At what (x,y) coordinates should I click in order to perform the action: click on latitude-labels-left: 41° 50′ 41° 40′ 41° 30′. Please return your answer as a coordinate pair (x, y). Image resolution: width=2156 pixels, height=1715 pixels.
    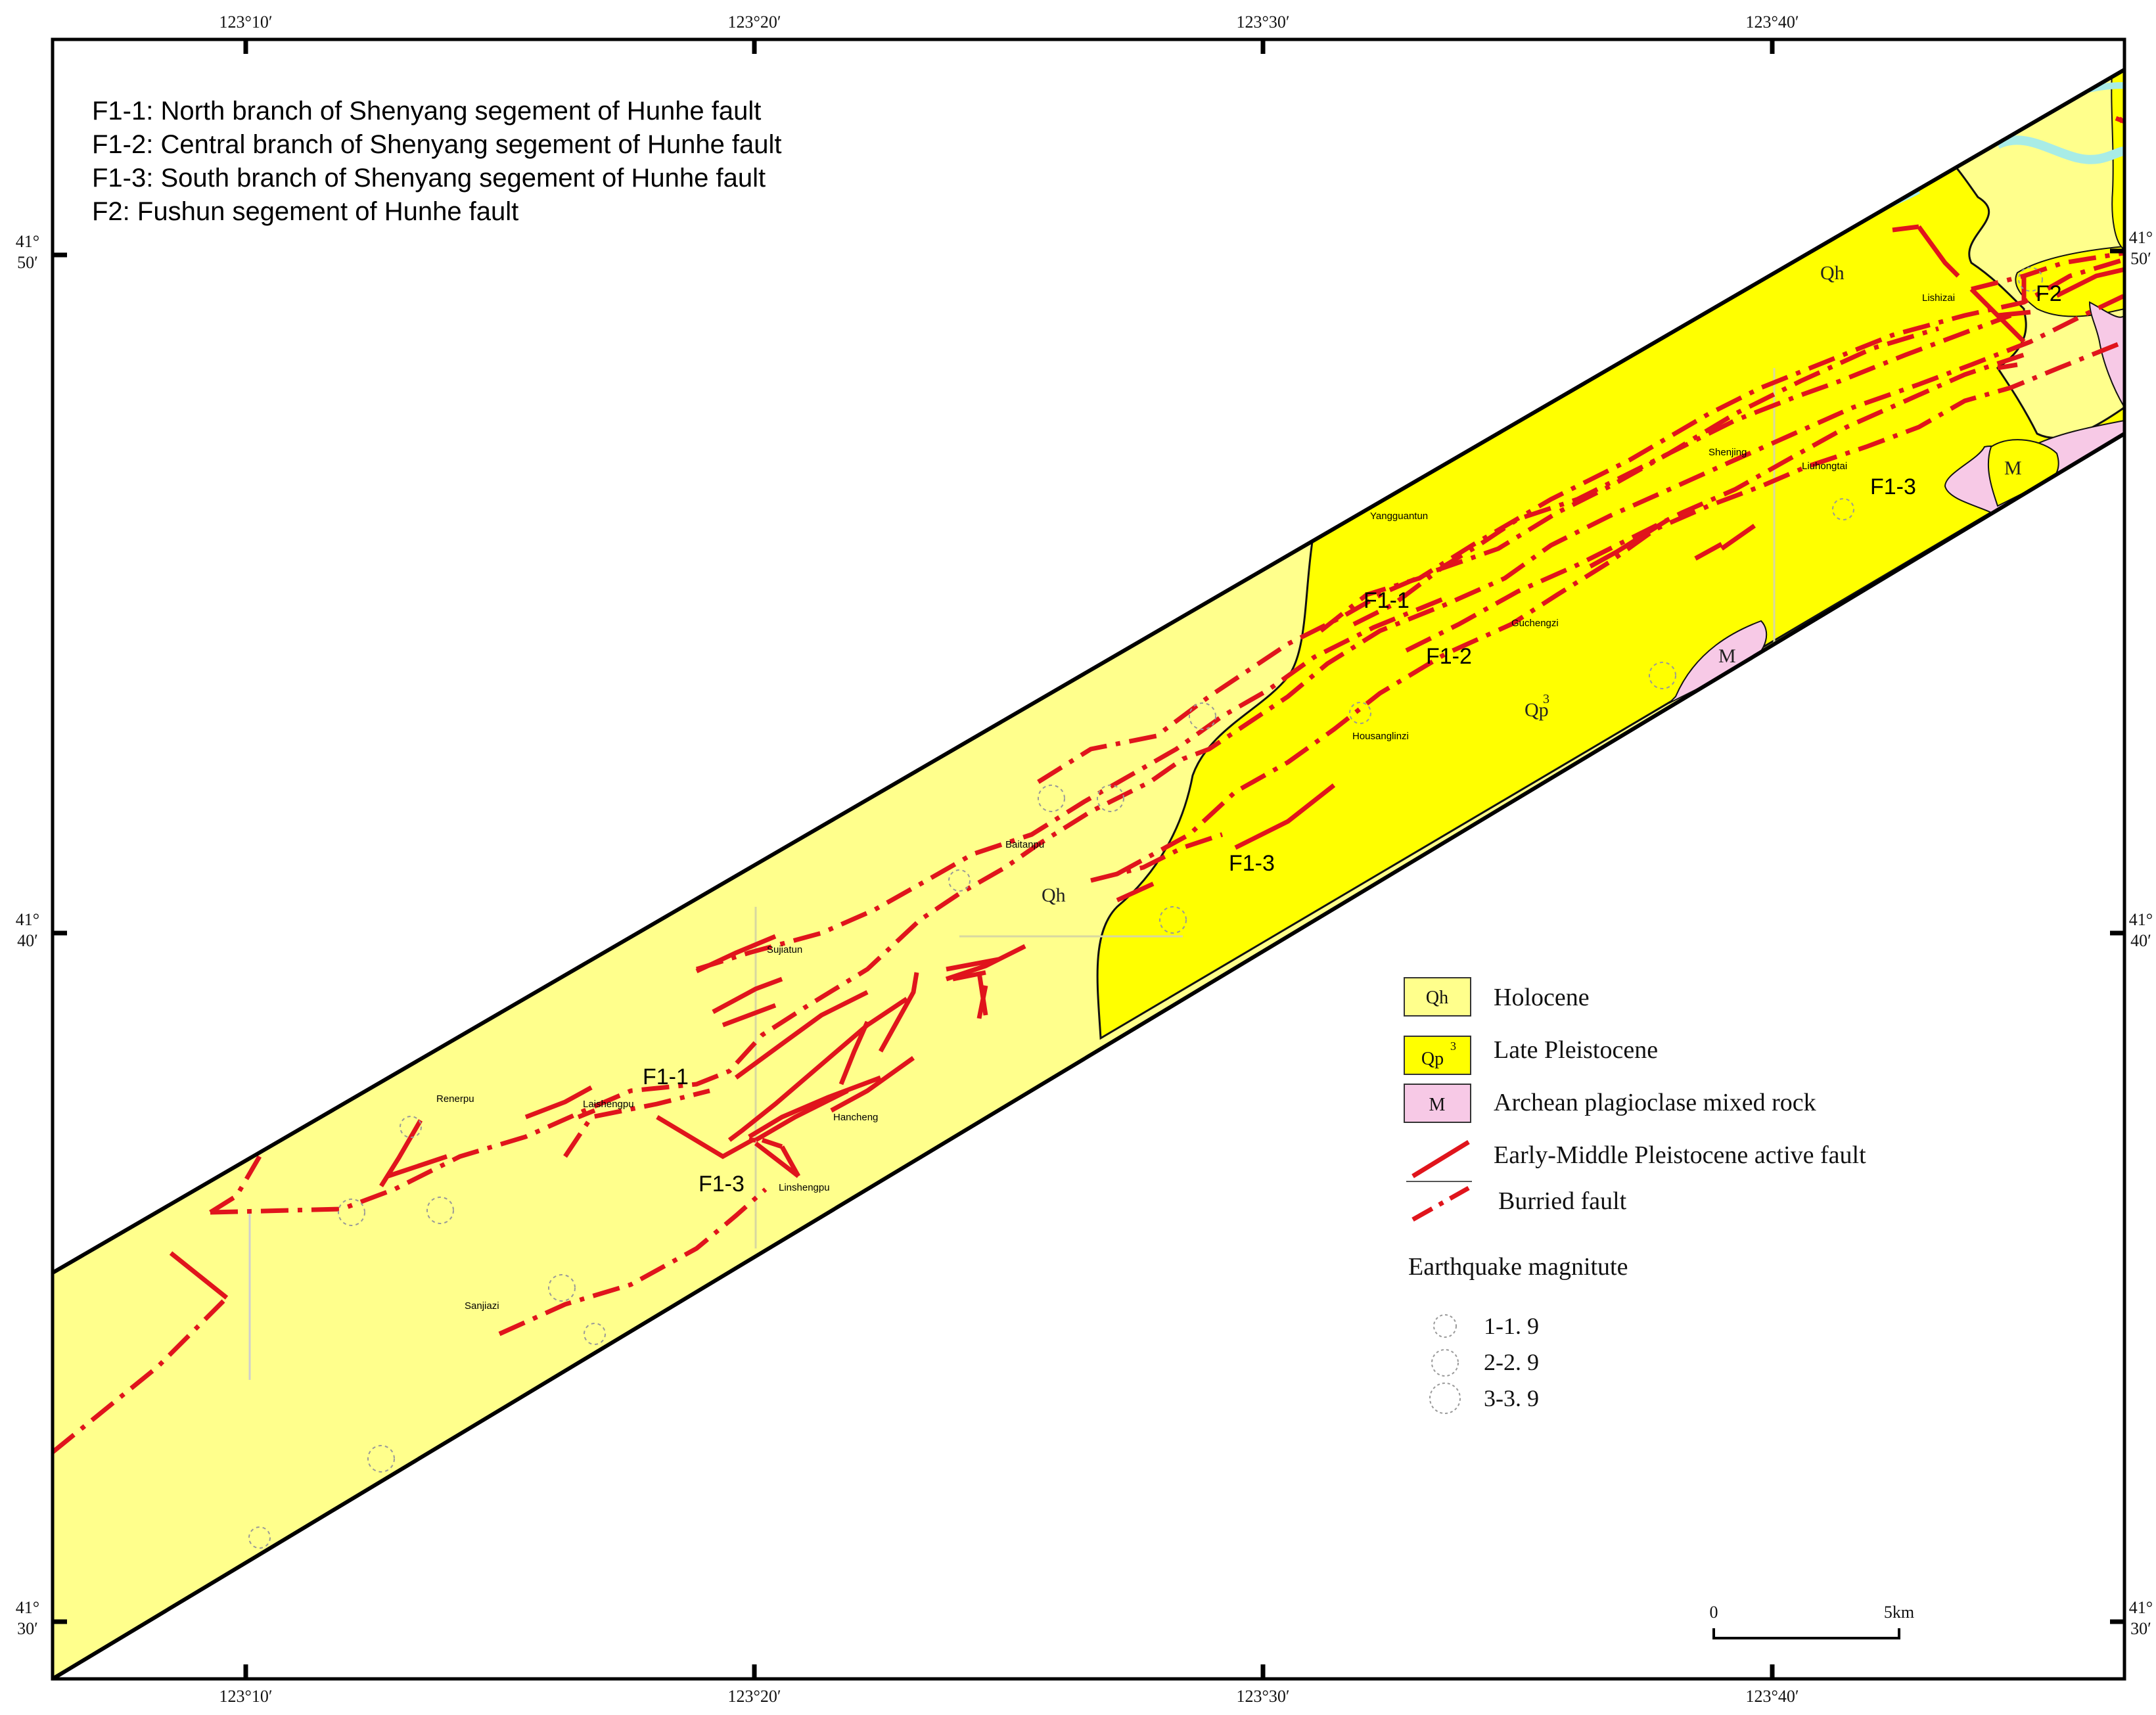
    Looking at the image, I should click on (27, 935).